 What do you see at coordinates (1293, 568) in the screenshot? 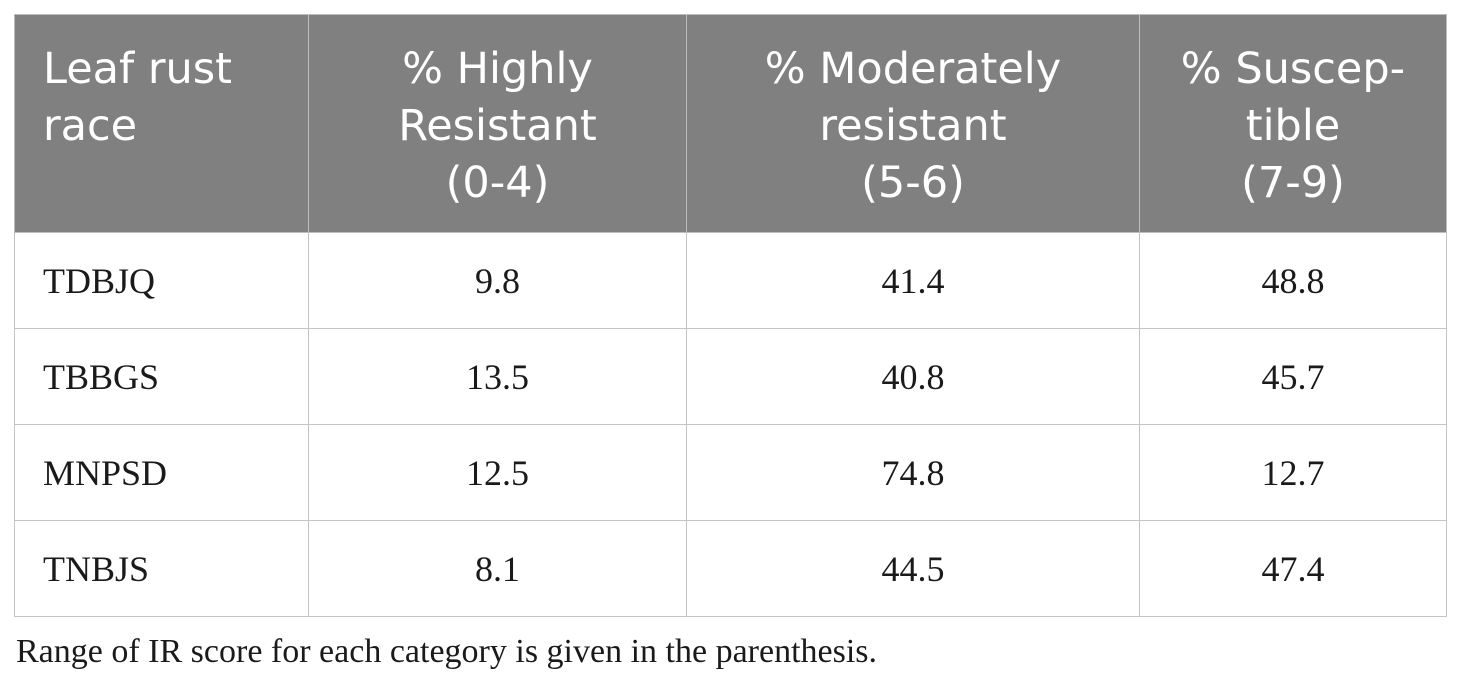
I see `susceptible-cell: 47.4` at bounding box center [1293, 568].